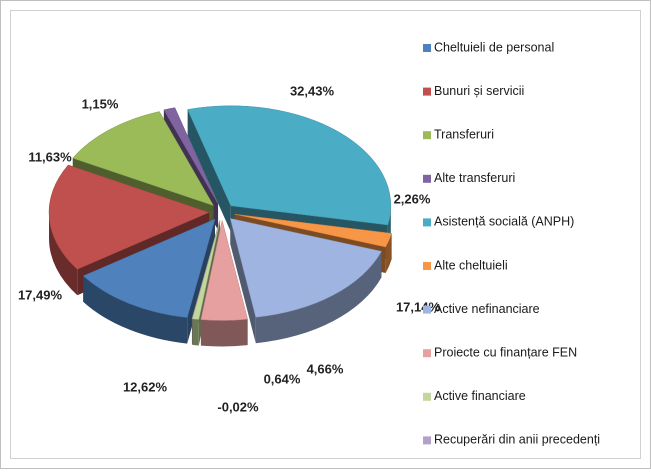  I want to click on data-label: 2,26%, so click(412, 198).